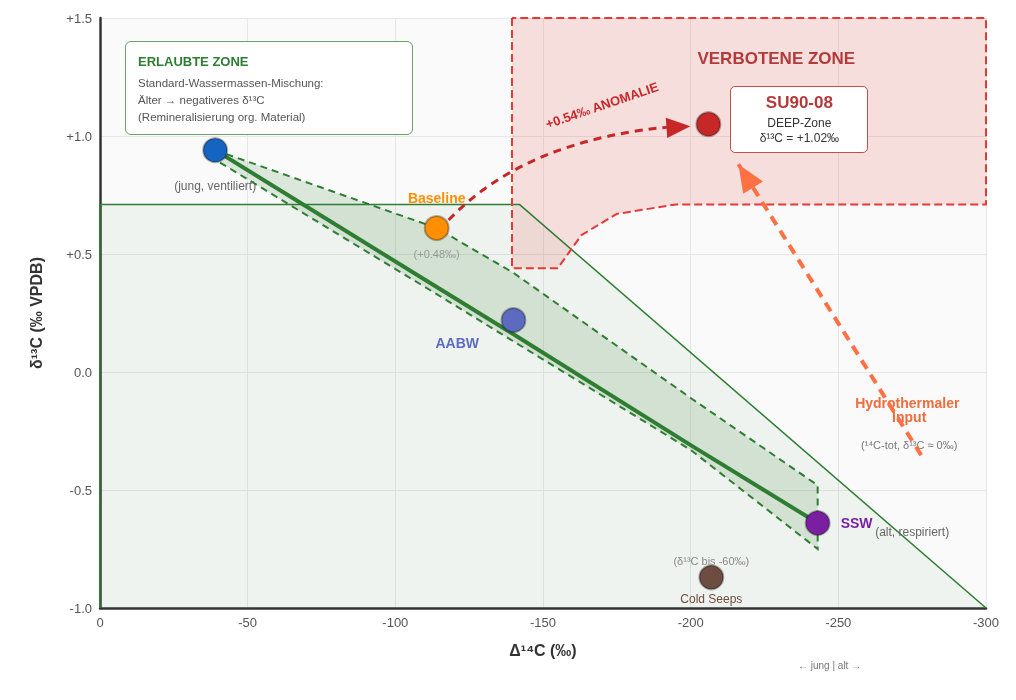 This screenshot has width=1016, height=700. What do you see at coordinates (543, 622) in the screenshot?
I see `x-tick-label: -150` at bounding box center [543, 622].